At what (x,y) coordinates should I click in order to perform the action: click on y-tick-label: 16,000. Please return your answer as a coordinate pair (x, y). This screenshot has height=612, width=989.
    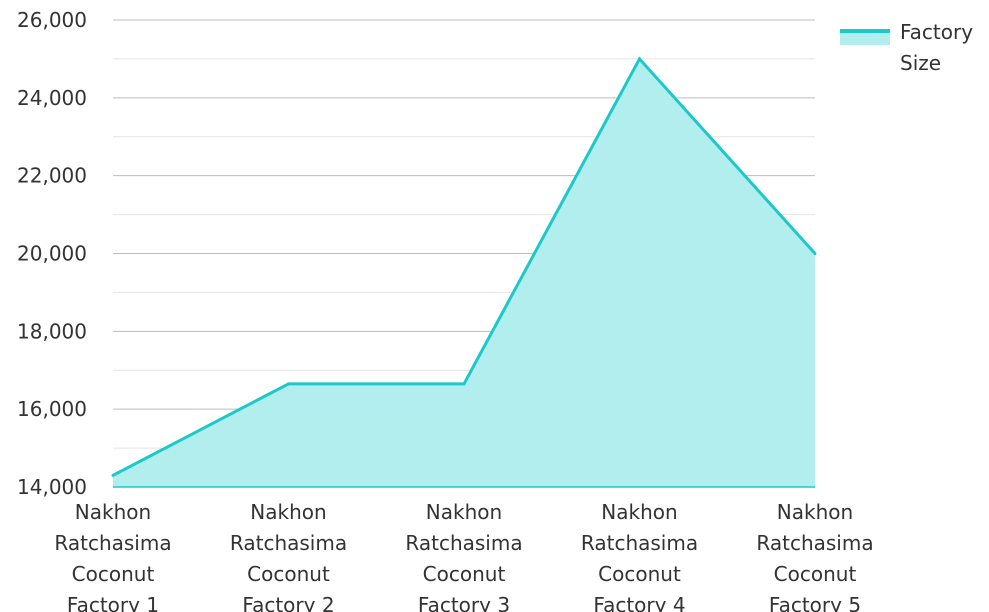
    Looking at the image, I should click on (52, 409).